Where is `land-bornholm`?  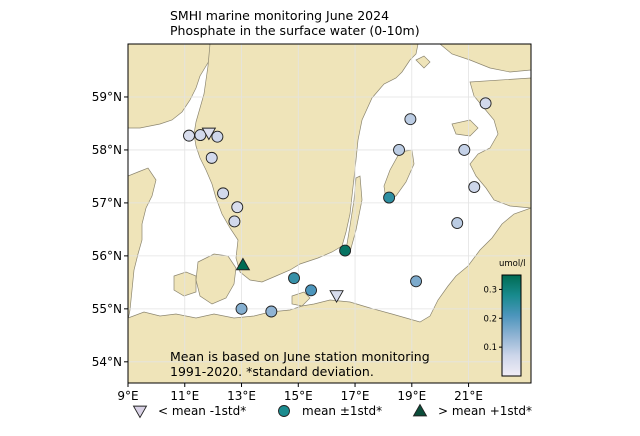
land-bornholm is located at coordinates (301, 299).